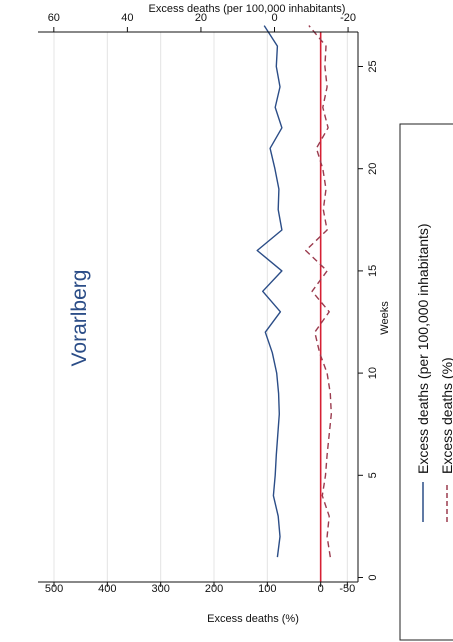 The width and height of the screenshot is (453, 642). I want to click on y-left-tick-label-0: 0, so click(321, 589).